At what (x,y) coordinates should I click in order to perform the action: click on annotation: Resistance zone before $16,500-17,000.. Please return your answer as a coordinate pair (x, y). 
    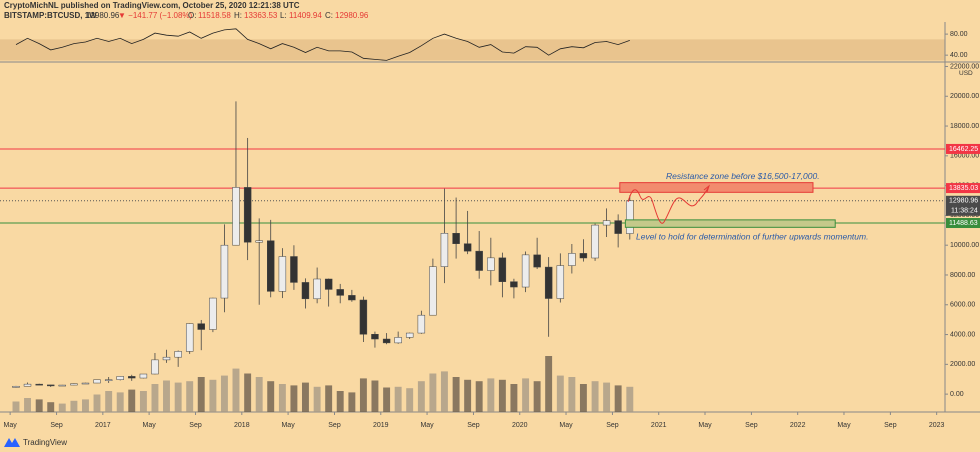
    Looking at the image, I should click on (743, 176).